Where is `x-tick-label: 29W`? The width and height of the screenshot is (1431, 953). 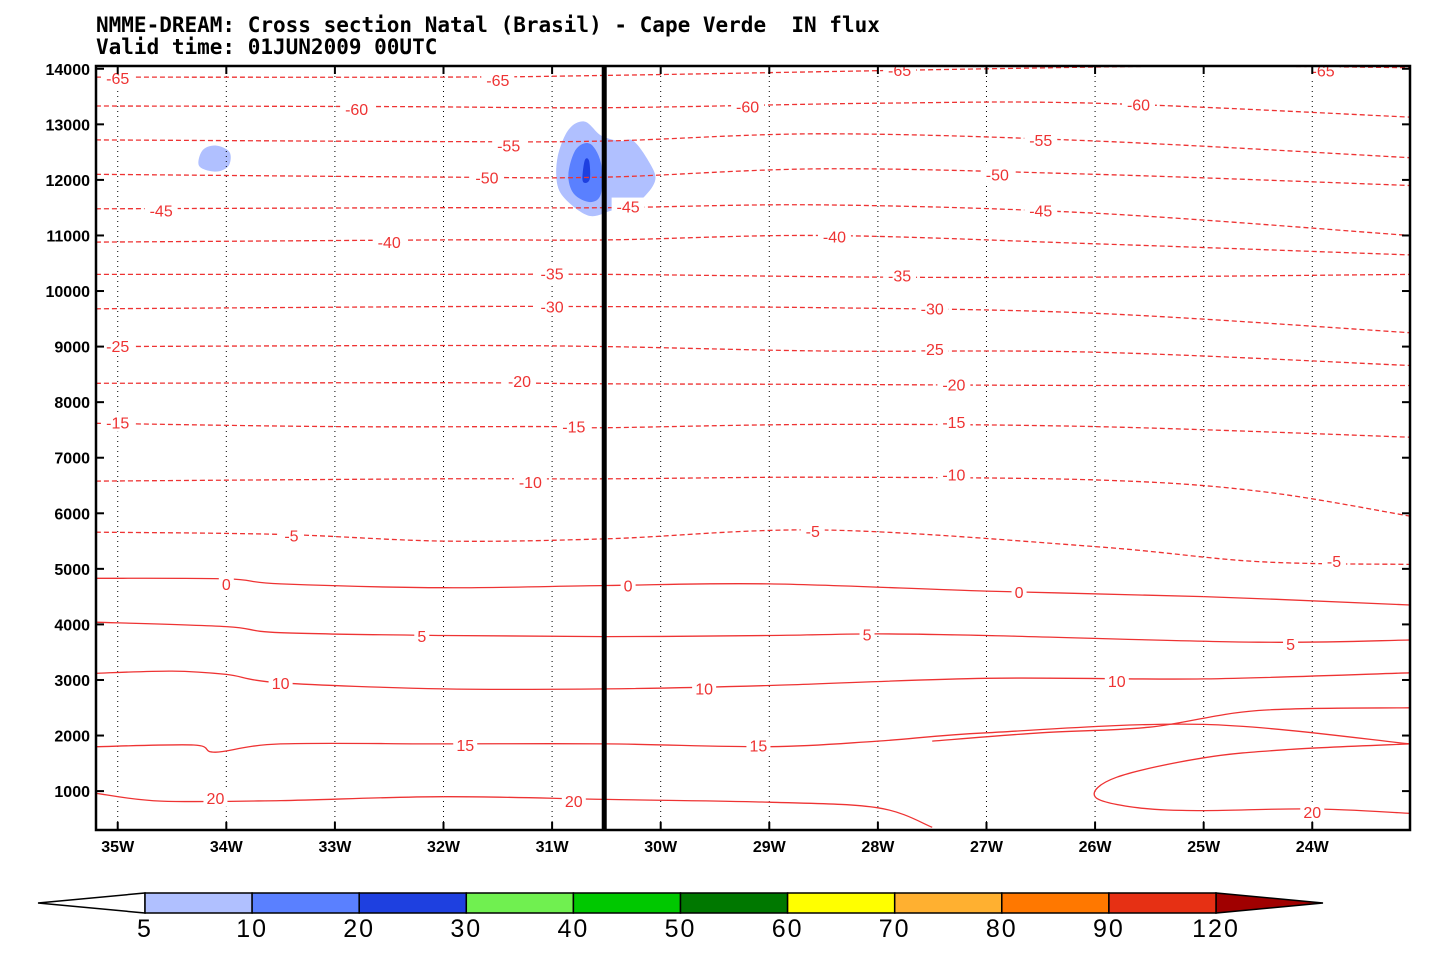 x-tick-label: 29W is located at coordinates (770, 847).